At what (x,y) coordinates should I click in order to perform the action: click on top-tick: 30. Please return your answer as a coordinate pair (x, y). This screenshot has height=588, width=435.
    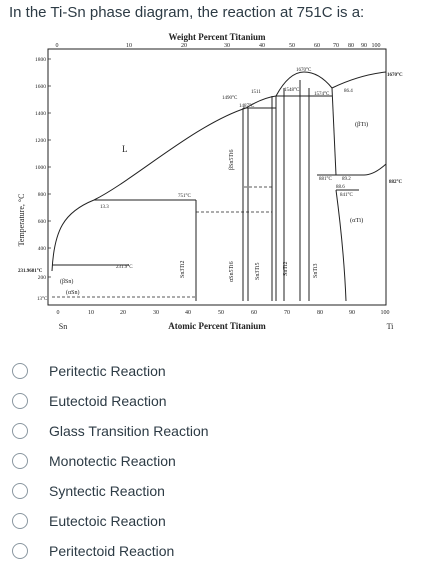
    Looking at the image, I should click on (227, 46).